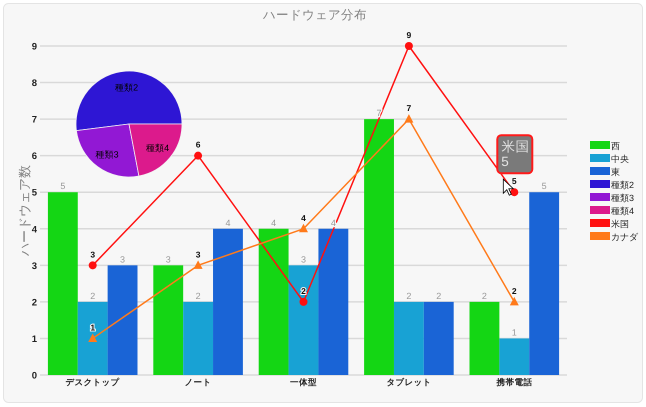  What do you see at coordinates (158, 148) in the screenshot?
I see `slice-label: 種類4` at bounding box center [158, 148].